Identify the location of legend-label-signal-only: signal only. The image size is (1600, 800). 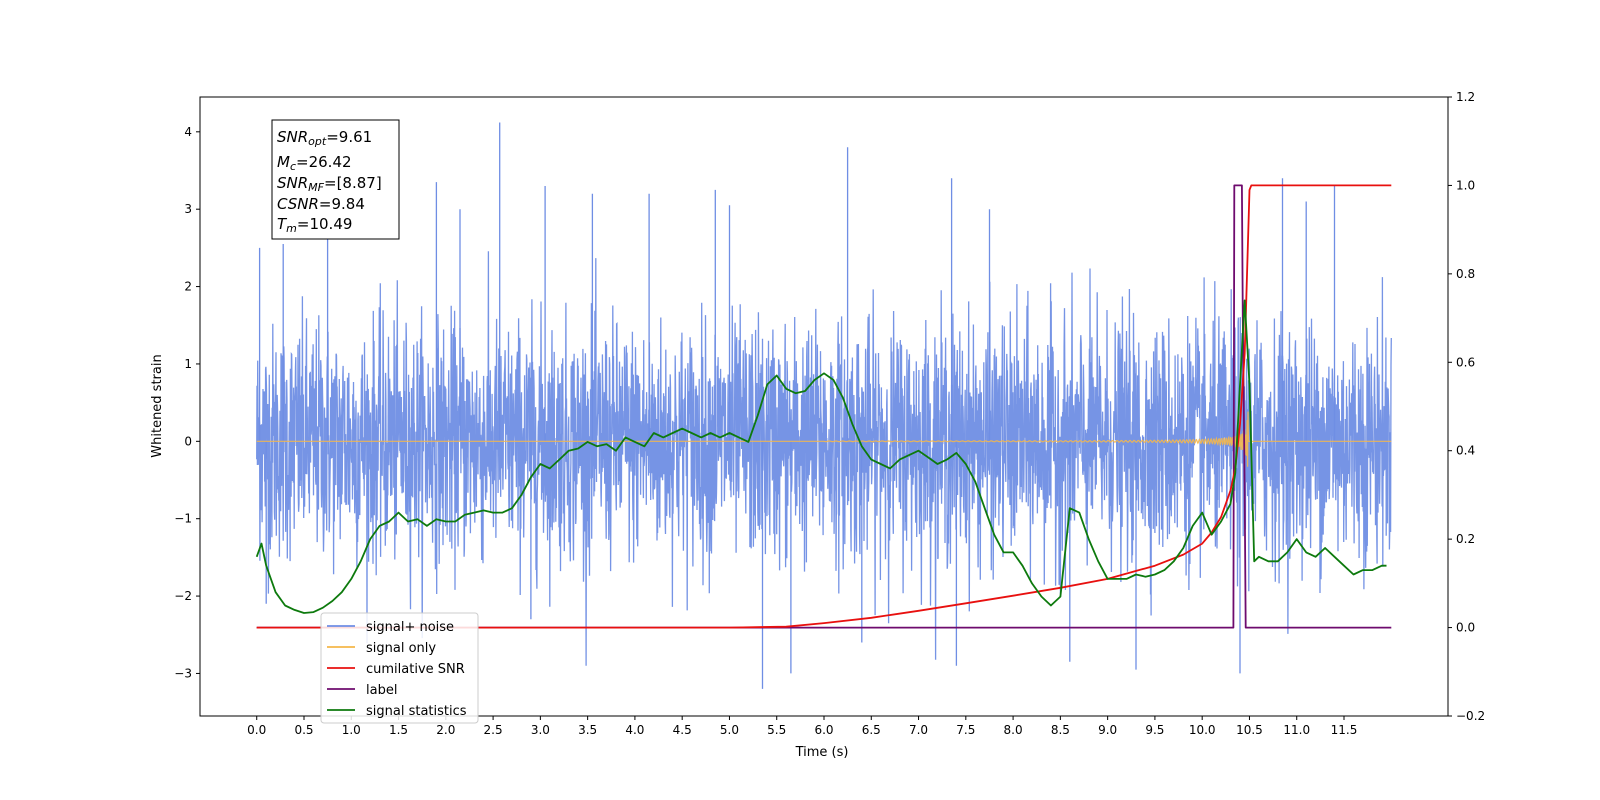
(401, 648).